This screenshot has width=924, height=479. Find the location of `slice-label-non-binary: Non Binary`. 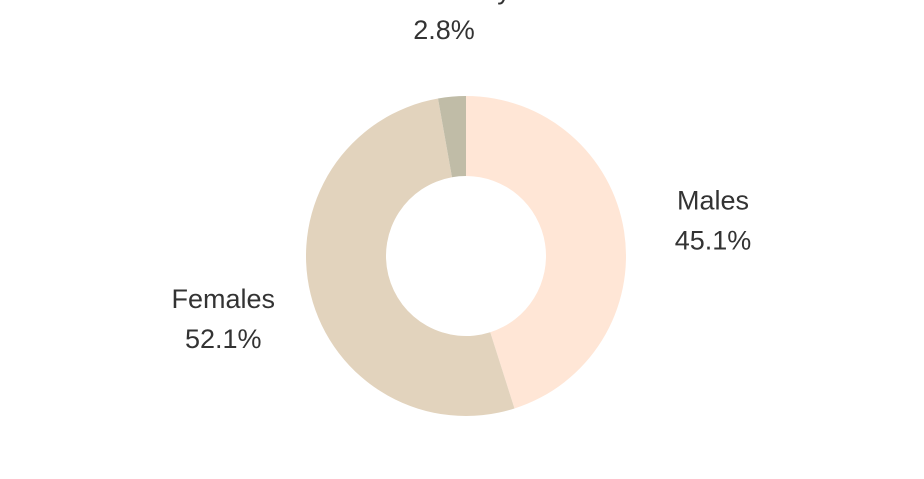

slice-label-non-binary: Non Binary is located at coordinates (444, 2).